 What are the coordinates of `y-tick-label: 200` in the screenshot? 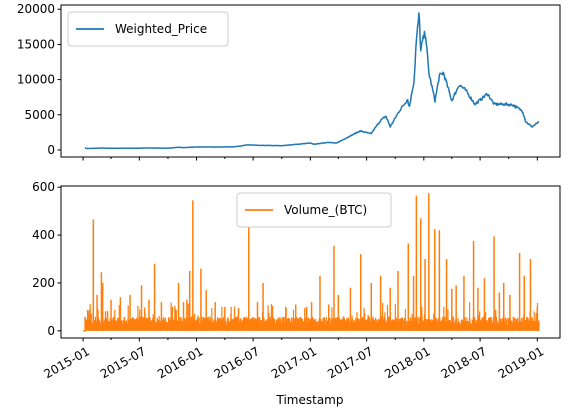 It's located at (43, 283).